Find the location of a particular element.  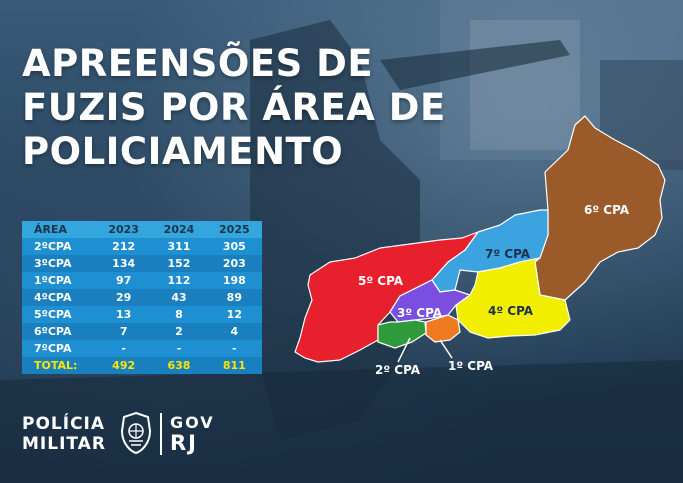

title-line-2: FUZIS POR ÁREA DE is located at coordinates (234, 107).